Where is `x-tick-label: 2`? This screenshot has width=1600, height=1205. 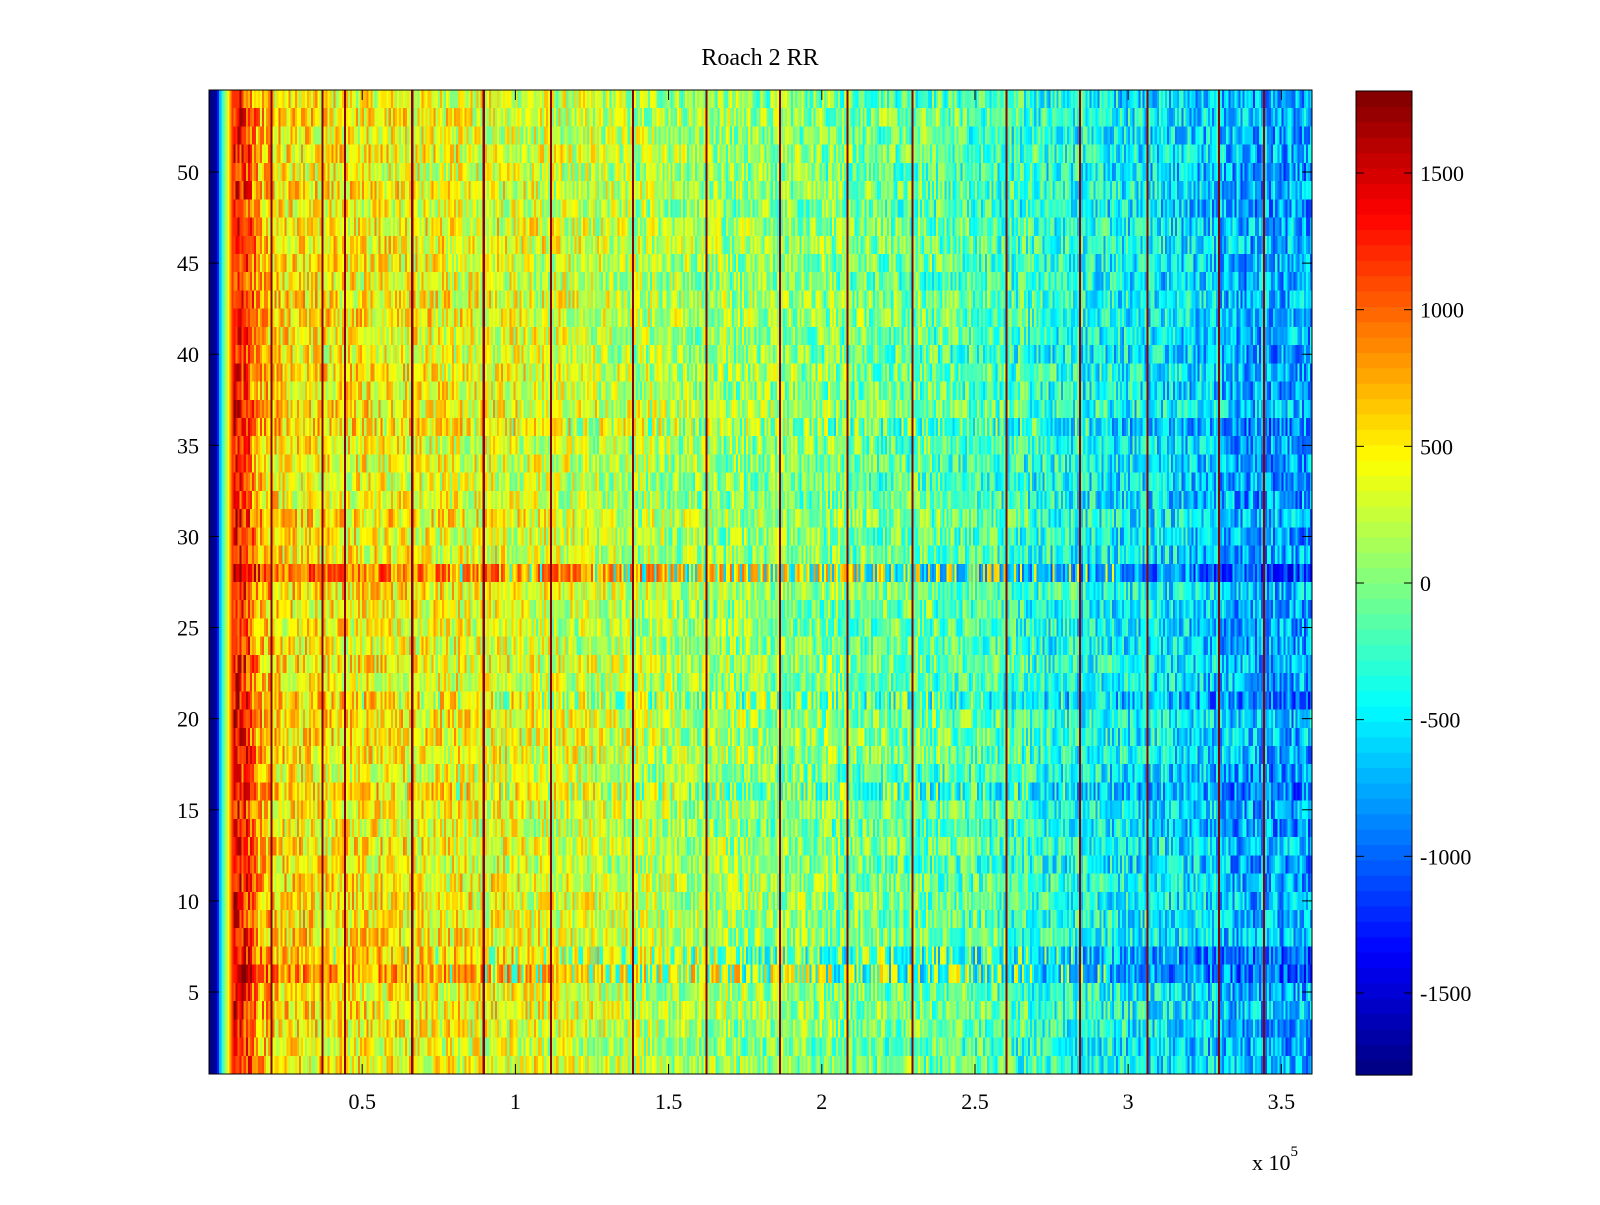 x-tick-label: 2 is located at coordinates (821, 1101).